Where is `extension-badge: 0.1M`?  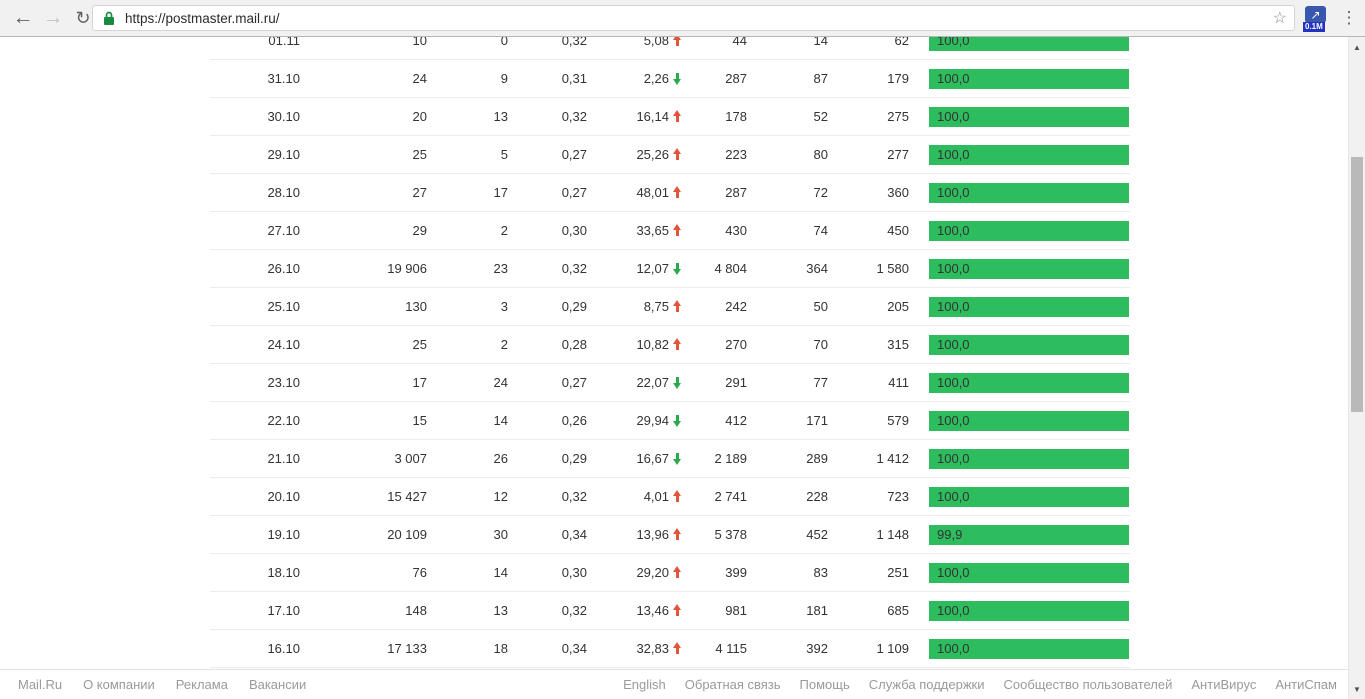 extension-badge: 0.1M is located at coordinates (1314, 27).